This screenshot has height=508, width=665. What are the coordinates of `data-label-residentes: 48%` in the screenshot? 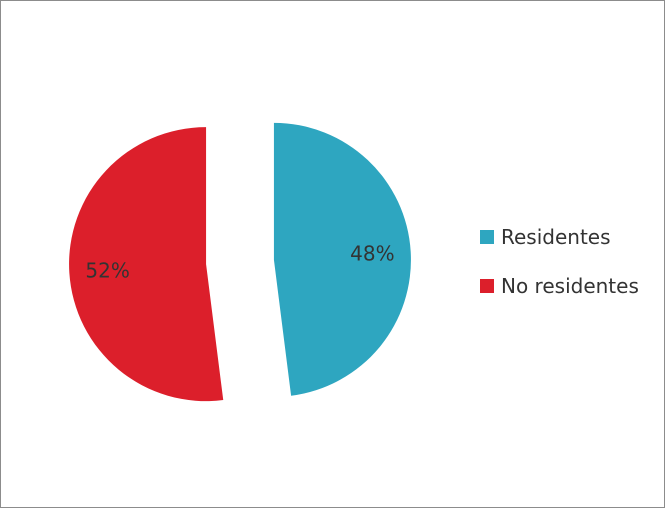 It's located at (372, 254).